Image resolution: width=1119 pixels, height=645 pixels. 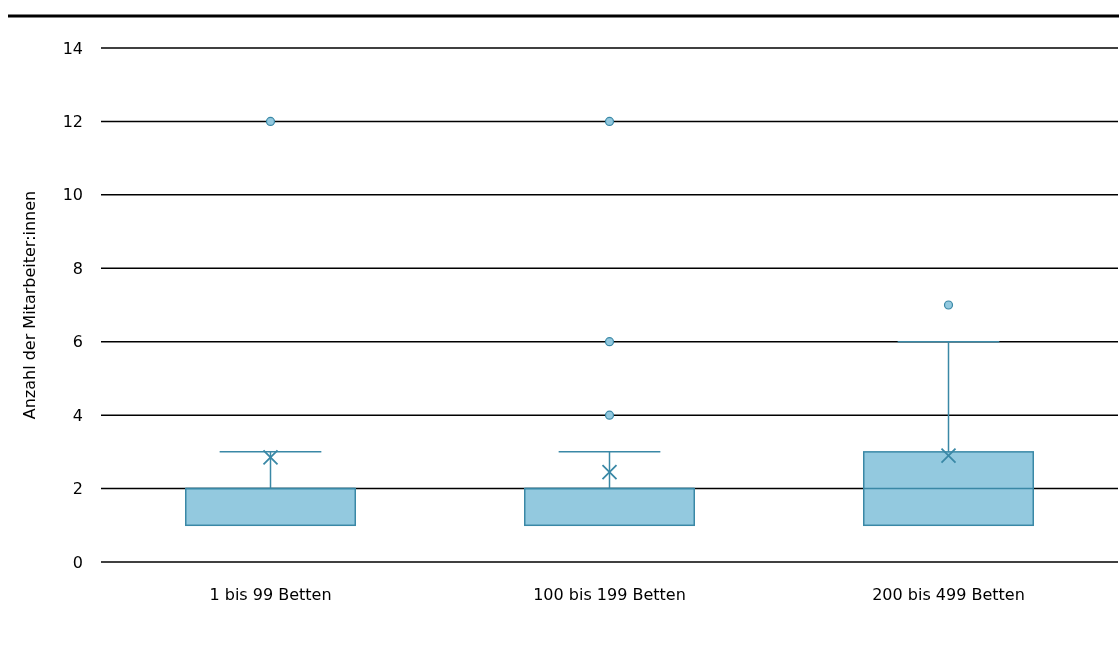 I want to click on y-axis-title: Anzahl der Mitarbeiter:innen, so click(x=29, y=305).